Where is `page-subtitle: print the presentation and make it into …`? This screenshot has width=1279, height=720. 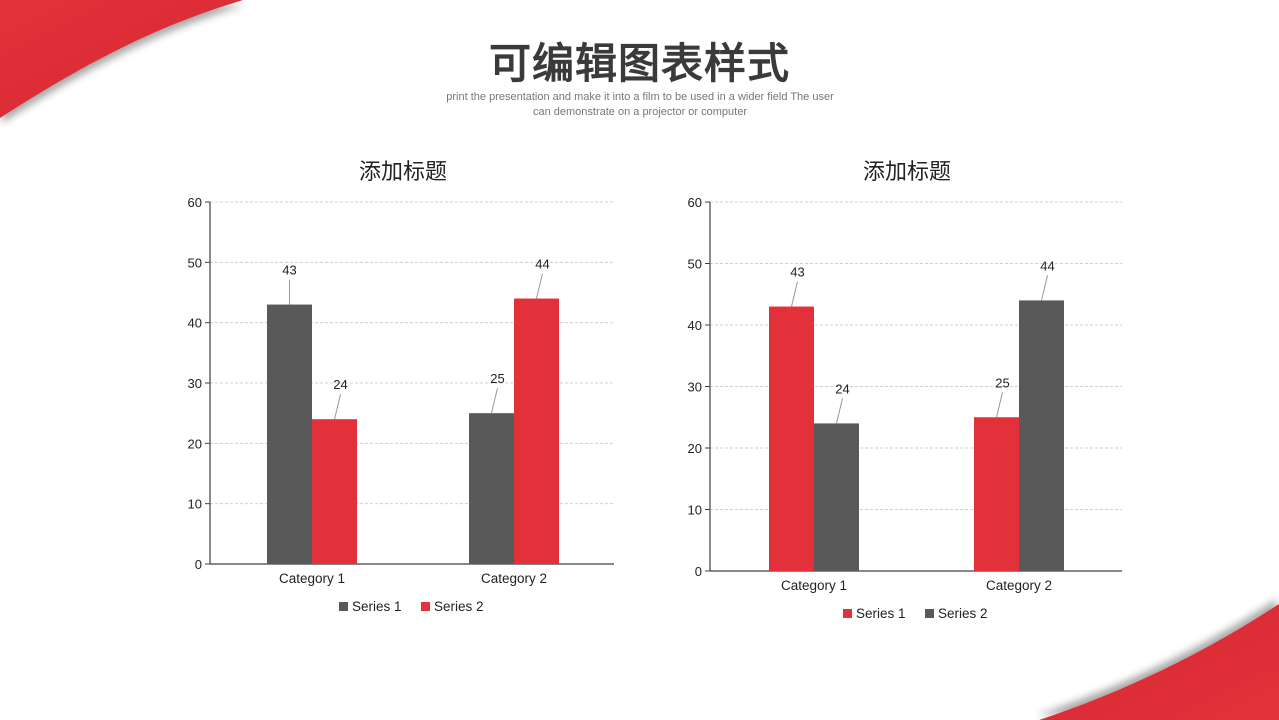
page-subtitle: print the presentation and make it into … is located at coordinates (640, 105).